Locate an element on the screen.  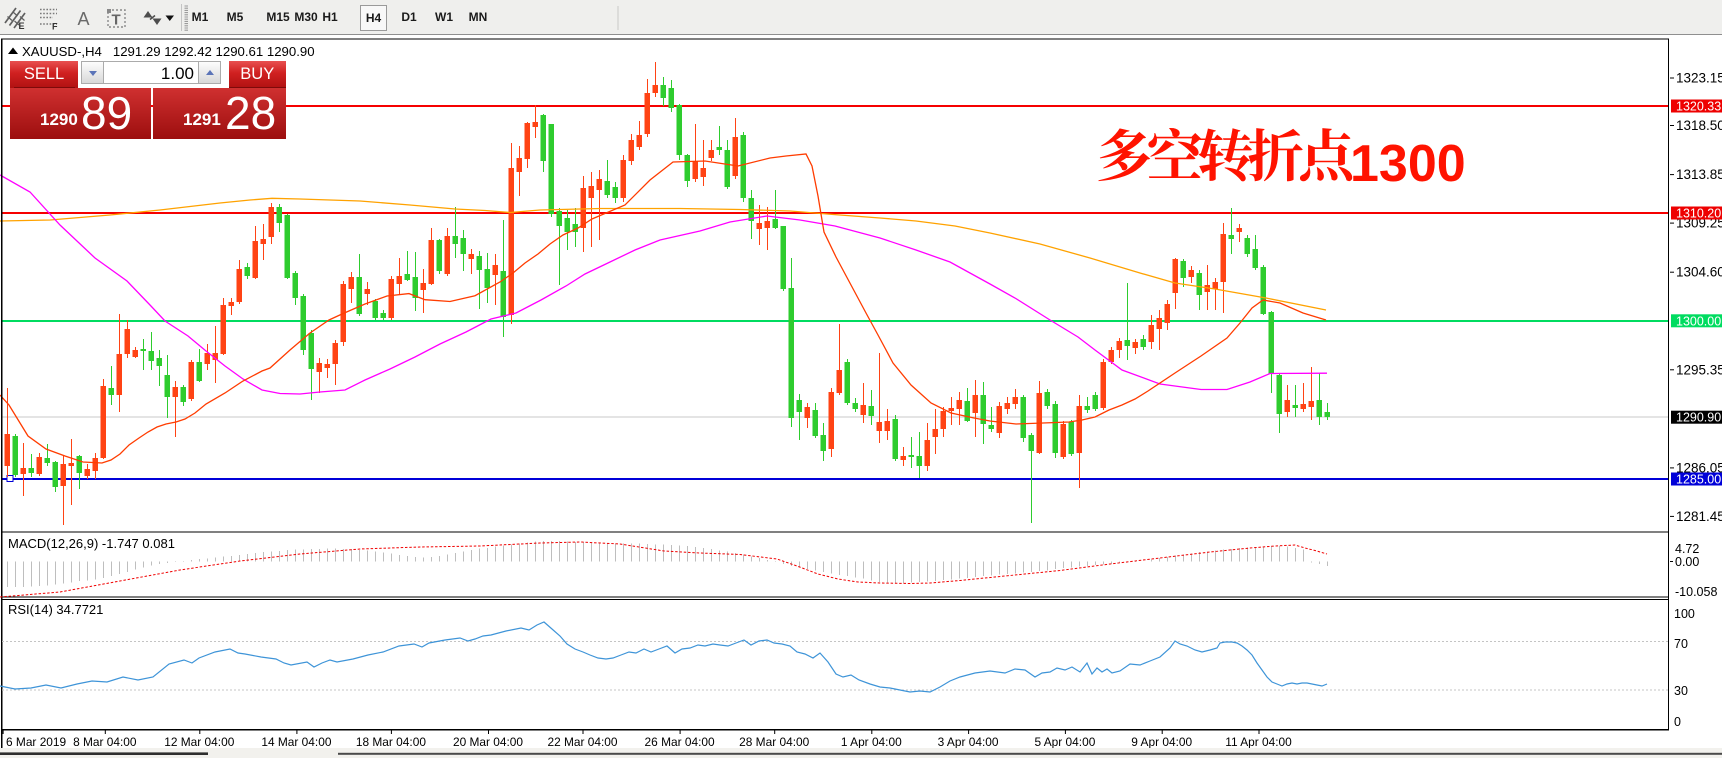
svg-text: 1281.45 is located at coordinates (1699, 516).